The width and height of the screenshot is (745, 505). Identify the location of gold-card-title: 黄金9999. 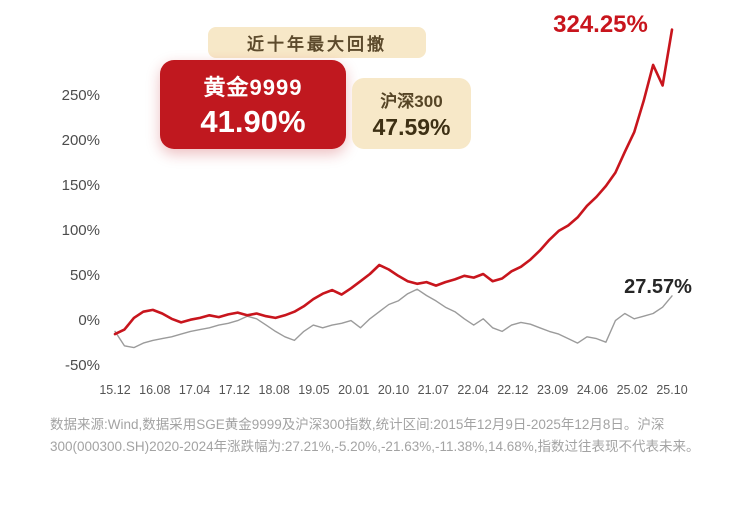
(253, 87).